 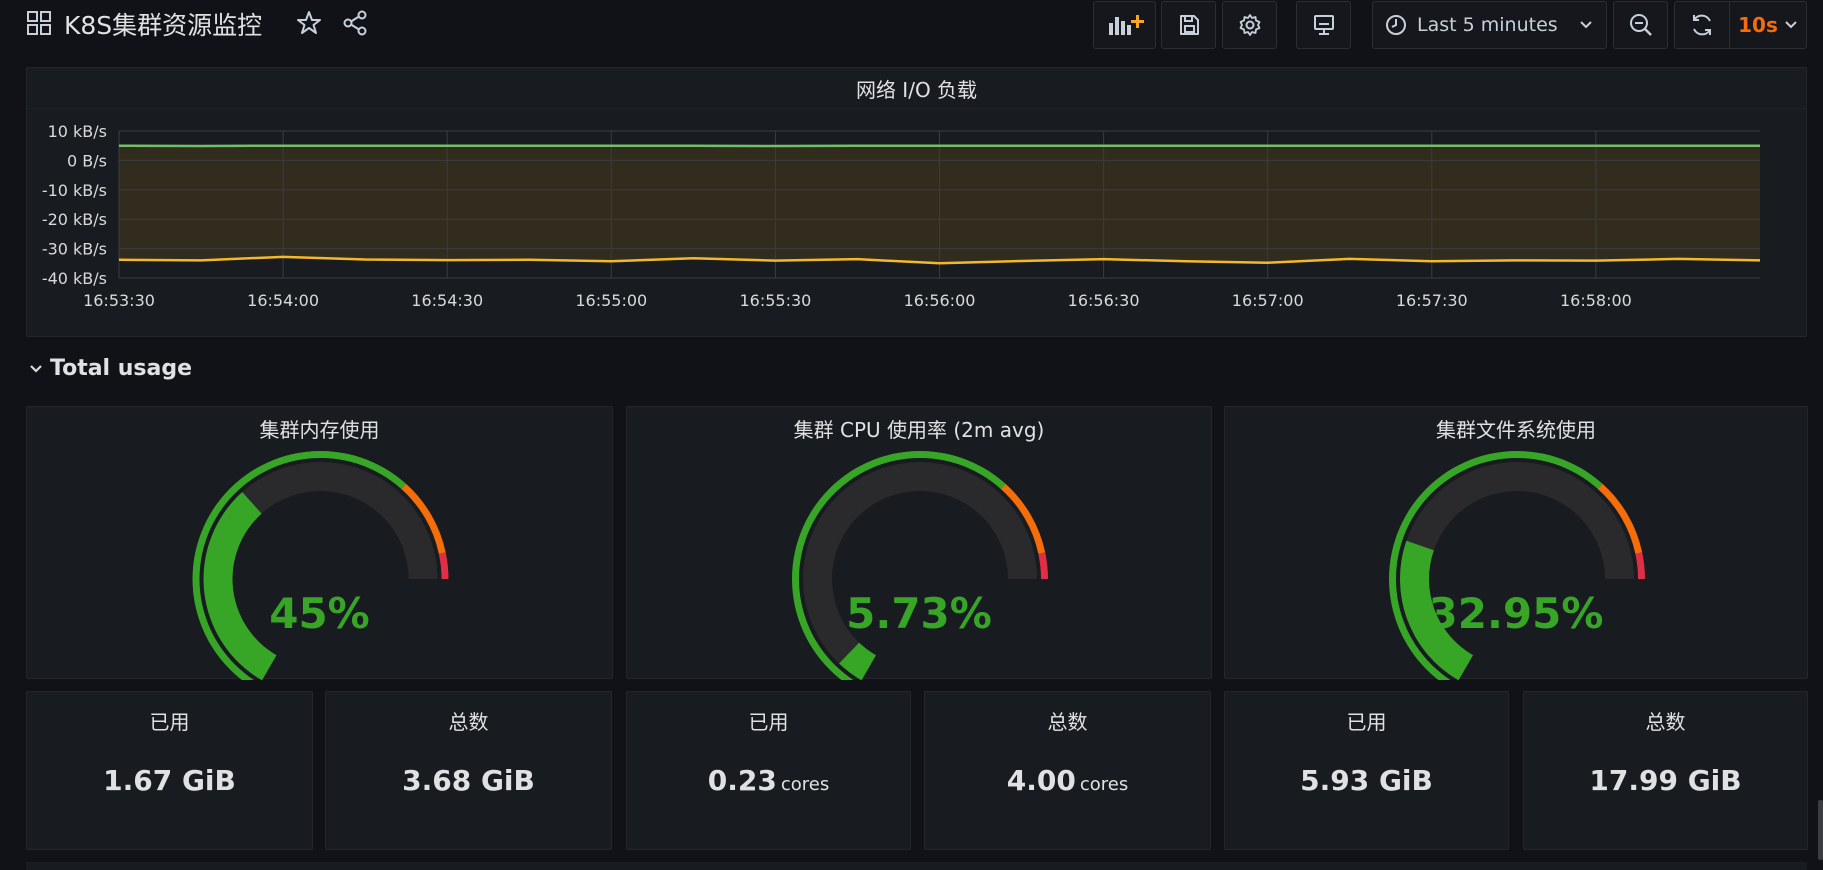 What do you see at coordinates (940, 300) in the screenshot?
I see `x-tick-label: 16:56:00` at bounding box center [940, 300].